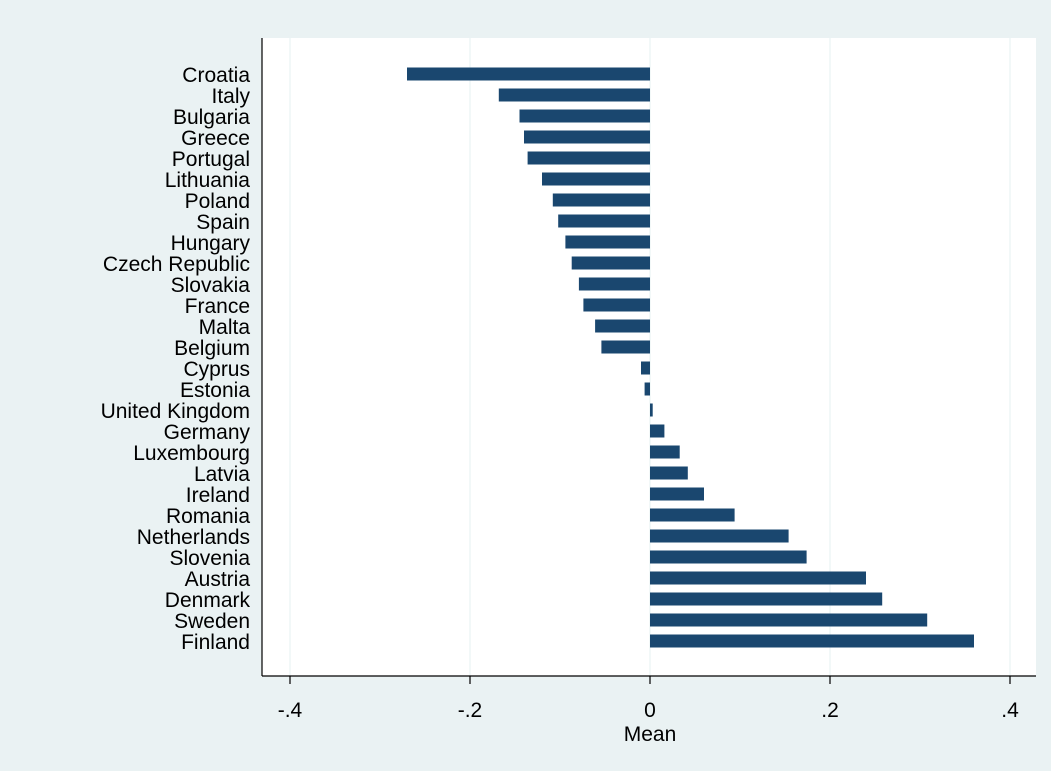 This screenshot has height=771, width=1051. Describe the element at coordinates (677, 494) in the screenshot. I see `bar-ireland` at that location.